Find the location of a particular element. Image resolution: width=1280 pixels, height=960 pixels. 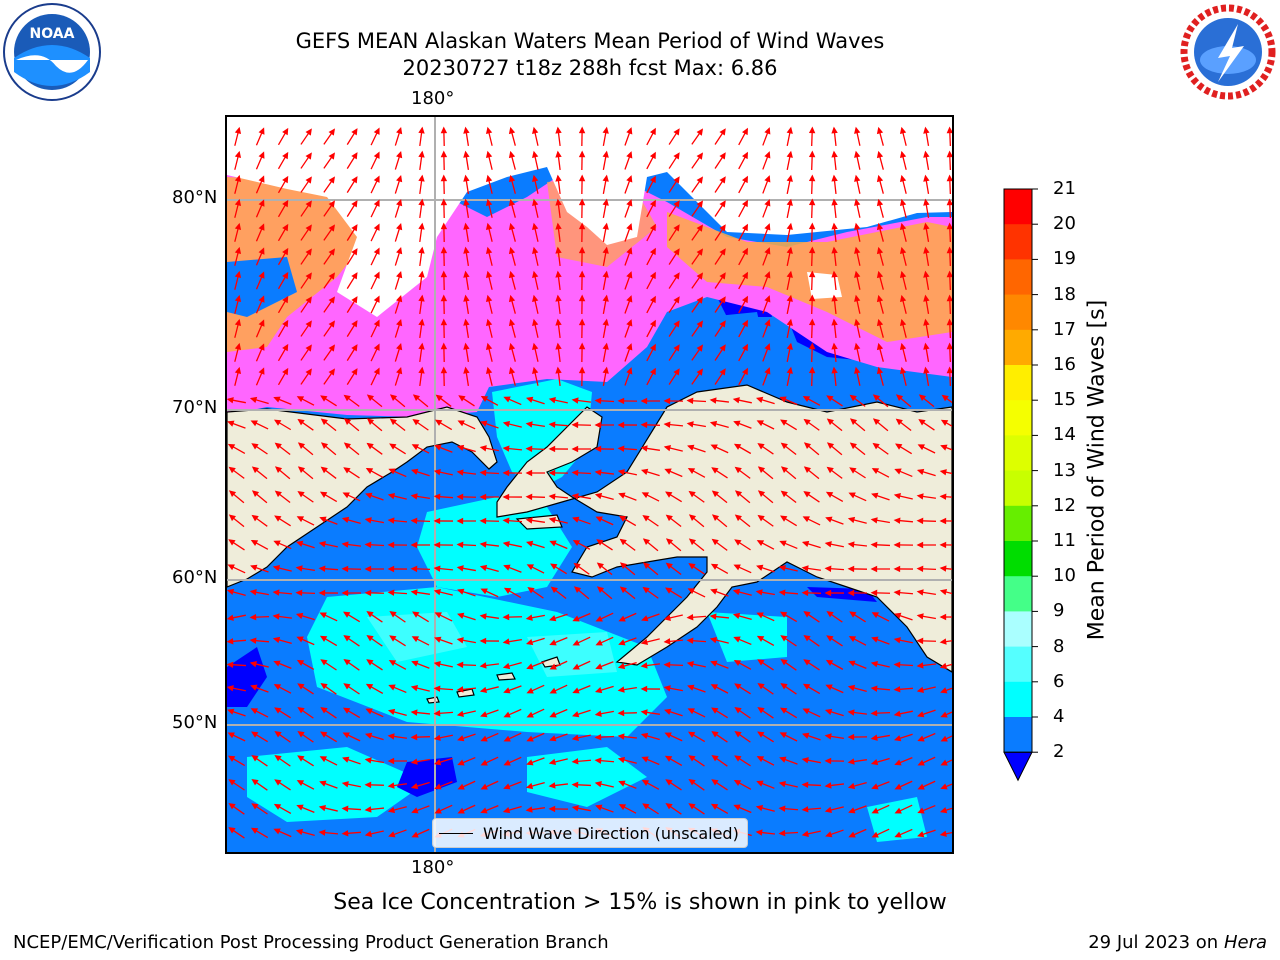

colorbar-tick-label: 21 is located at coordinates (1064, 188).